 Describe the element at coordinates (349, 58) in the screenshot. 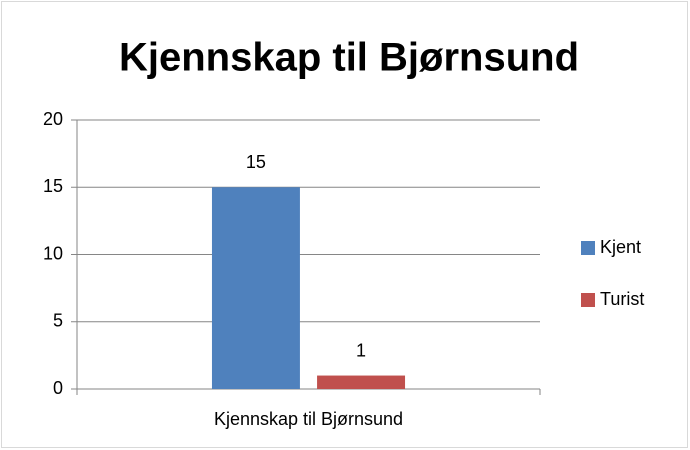

I see `chart-title: Kjennskap til Bjørnsund` at that location.